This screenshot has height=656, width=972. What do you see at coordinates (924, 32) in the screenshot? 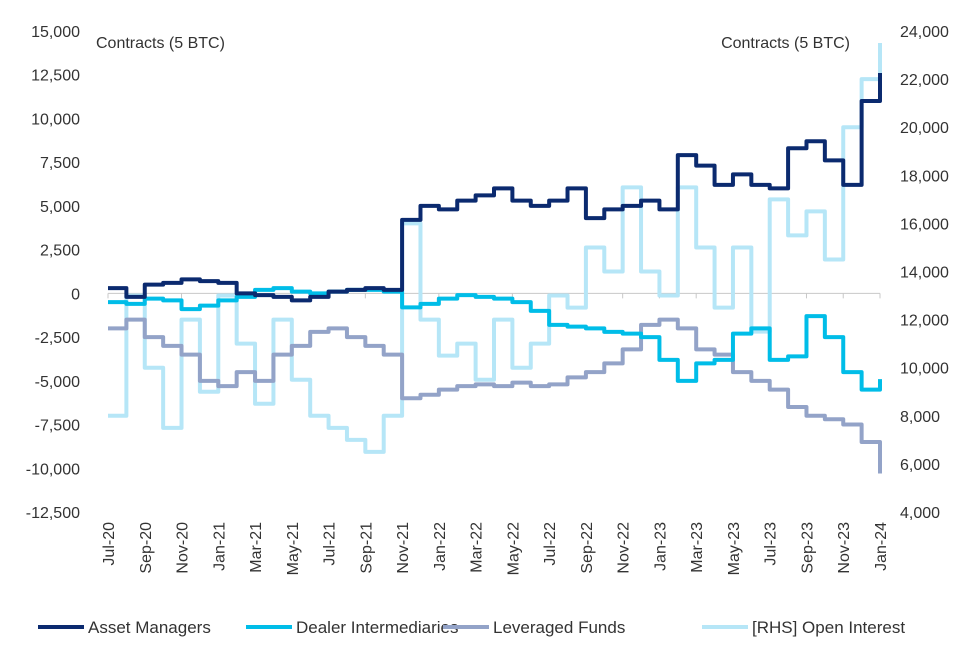
I see `y-tick-label-right: 24,000` at bounding box center [924, 32].